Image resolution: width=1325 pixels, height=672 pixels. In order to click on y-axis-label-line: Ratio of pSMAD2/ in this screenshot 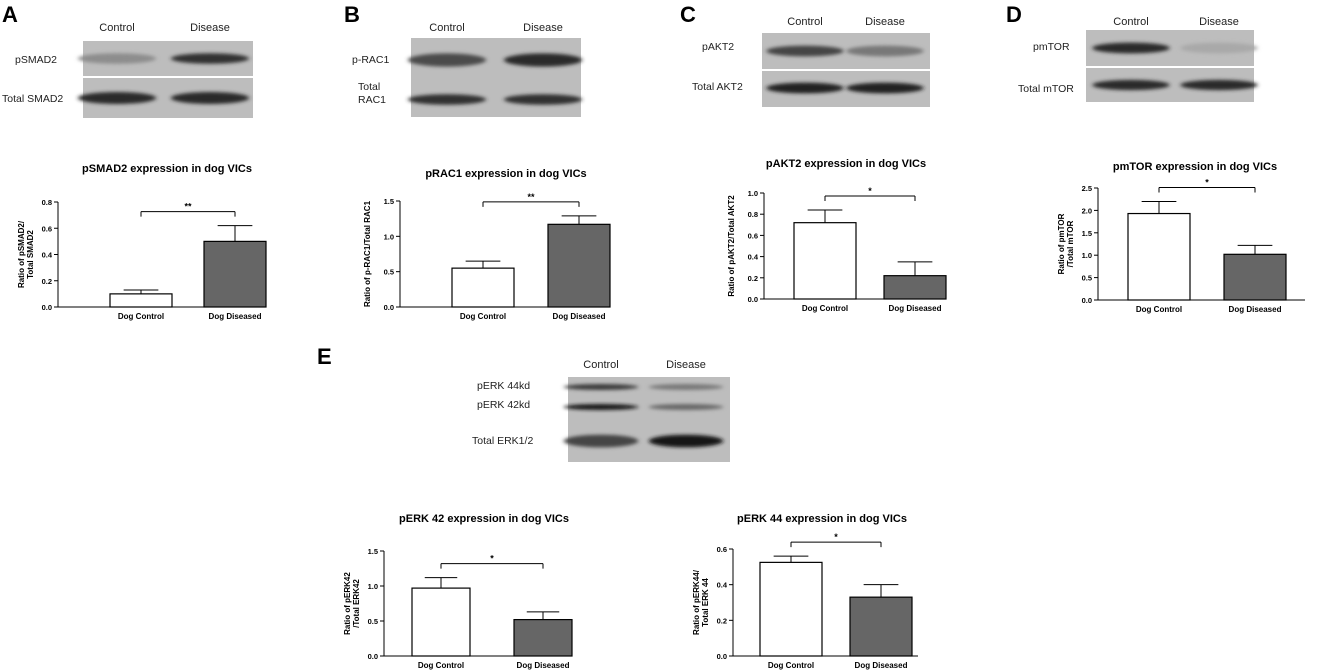, I will do `click(21, 254)`.